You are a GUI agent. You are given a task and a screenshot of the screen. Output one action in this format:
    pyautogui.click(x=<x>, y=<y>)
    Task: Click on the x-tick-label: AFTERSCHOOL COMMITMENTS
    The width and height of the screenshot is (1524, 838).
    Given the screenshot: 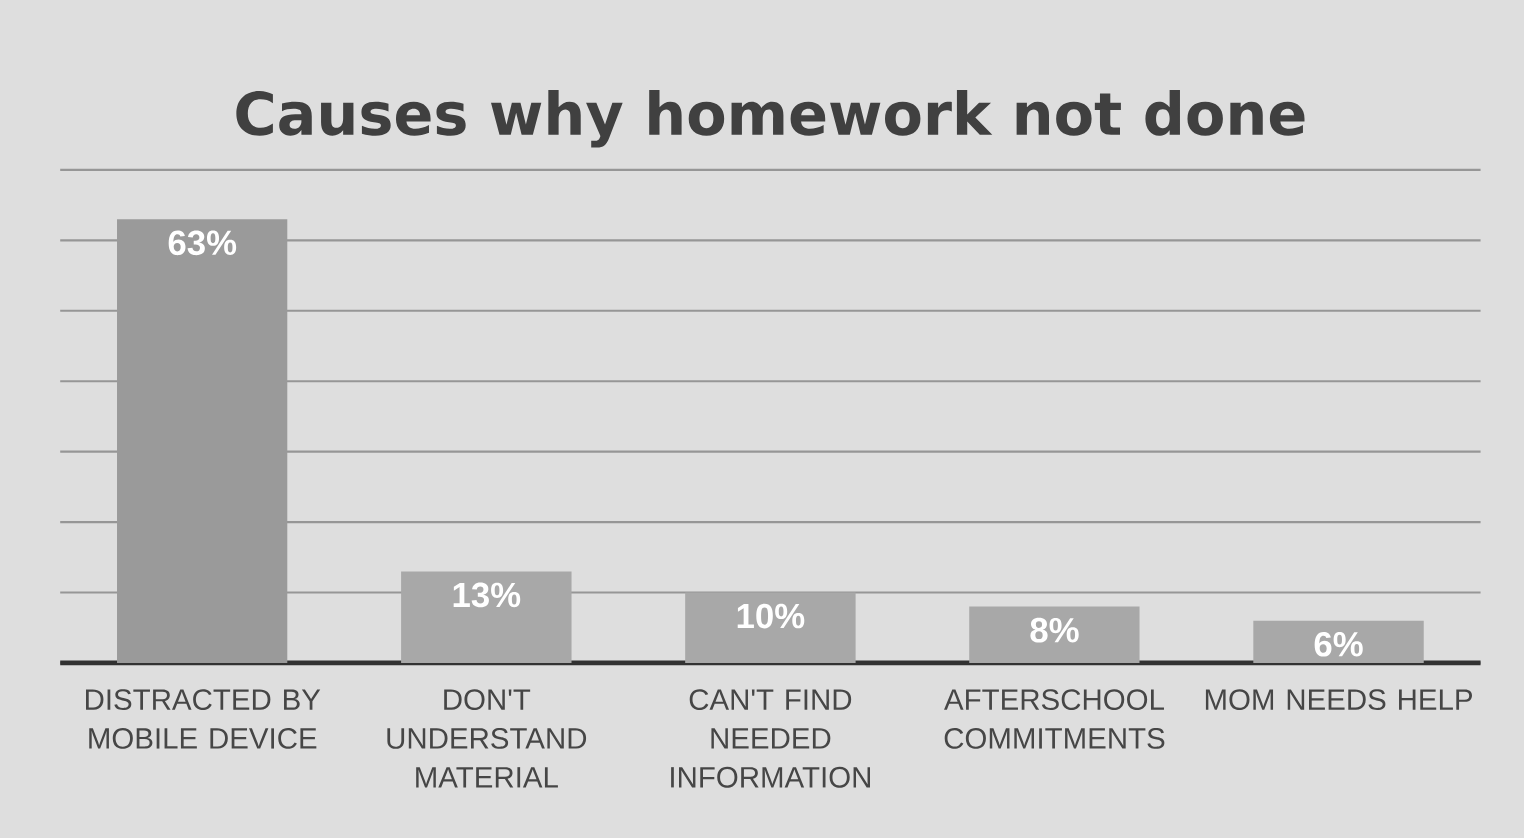 What is the action you would take?
    pyautogui.click(x=1054, y=719)
    